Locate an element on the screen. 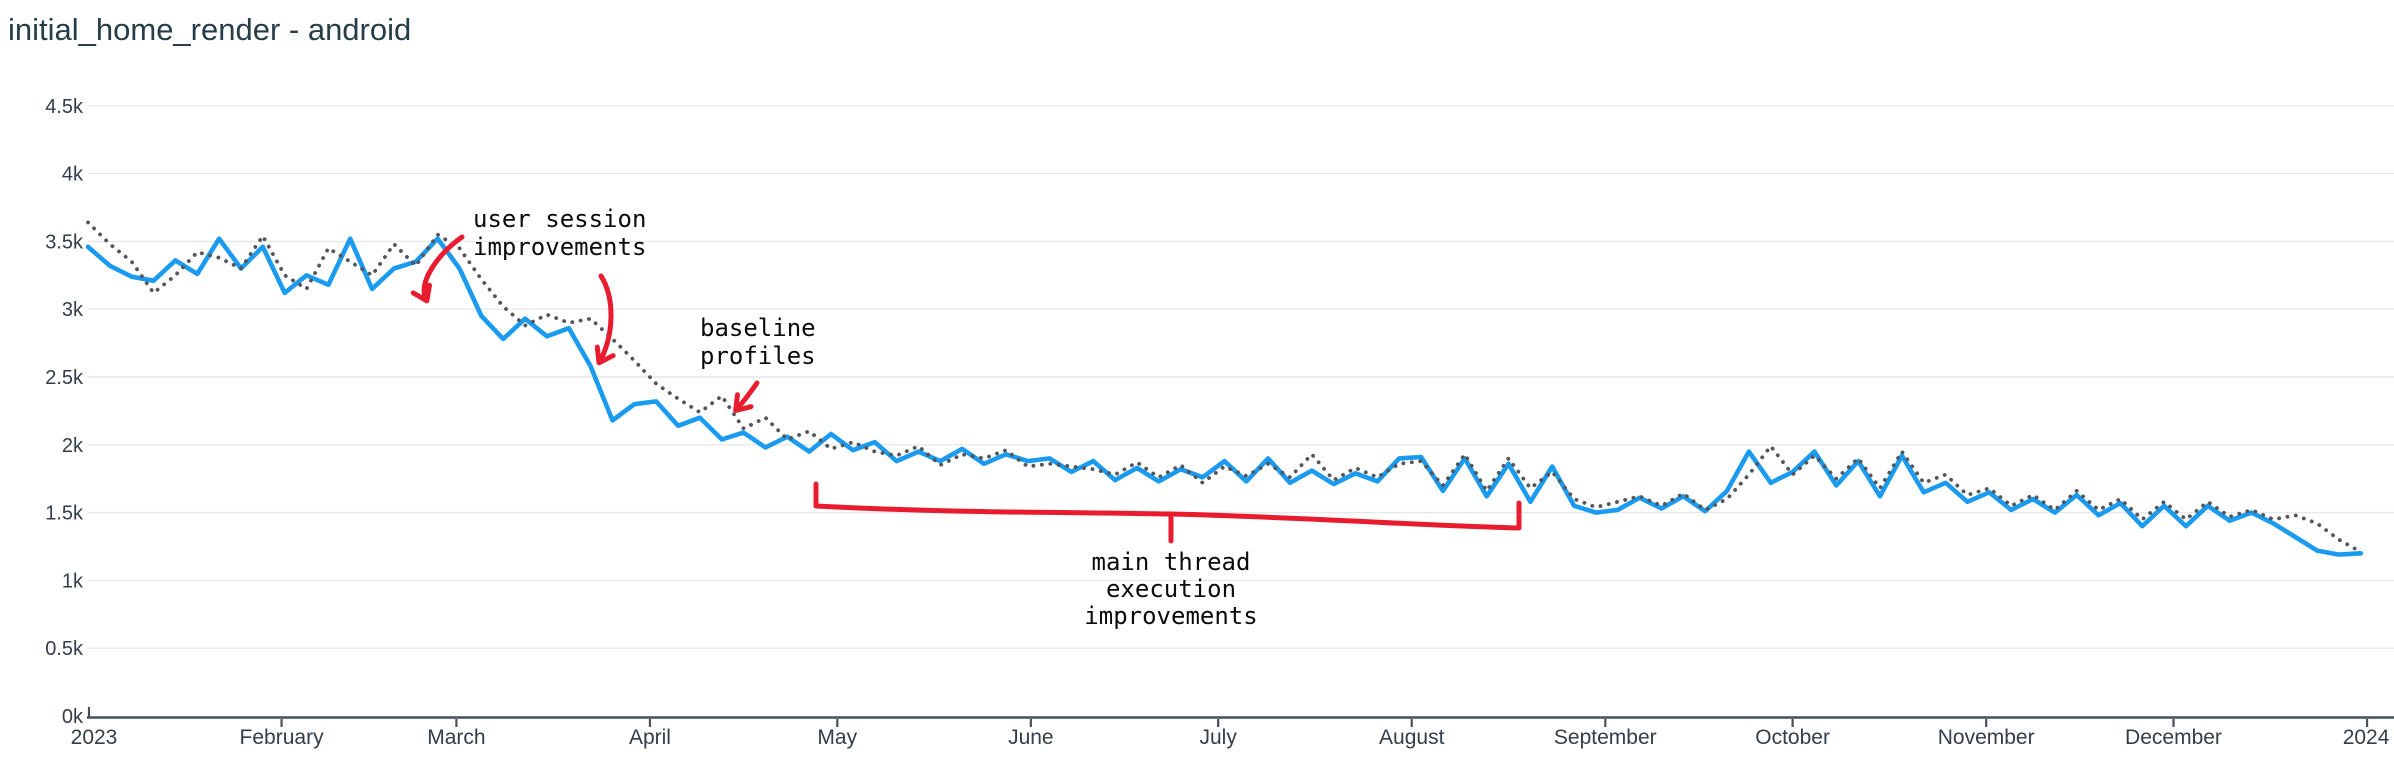  annotation-label-line: user session is located at coordinates (559, 219).